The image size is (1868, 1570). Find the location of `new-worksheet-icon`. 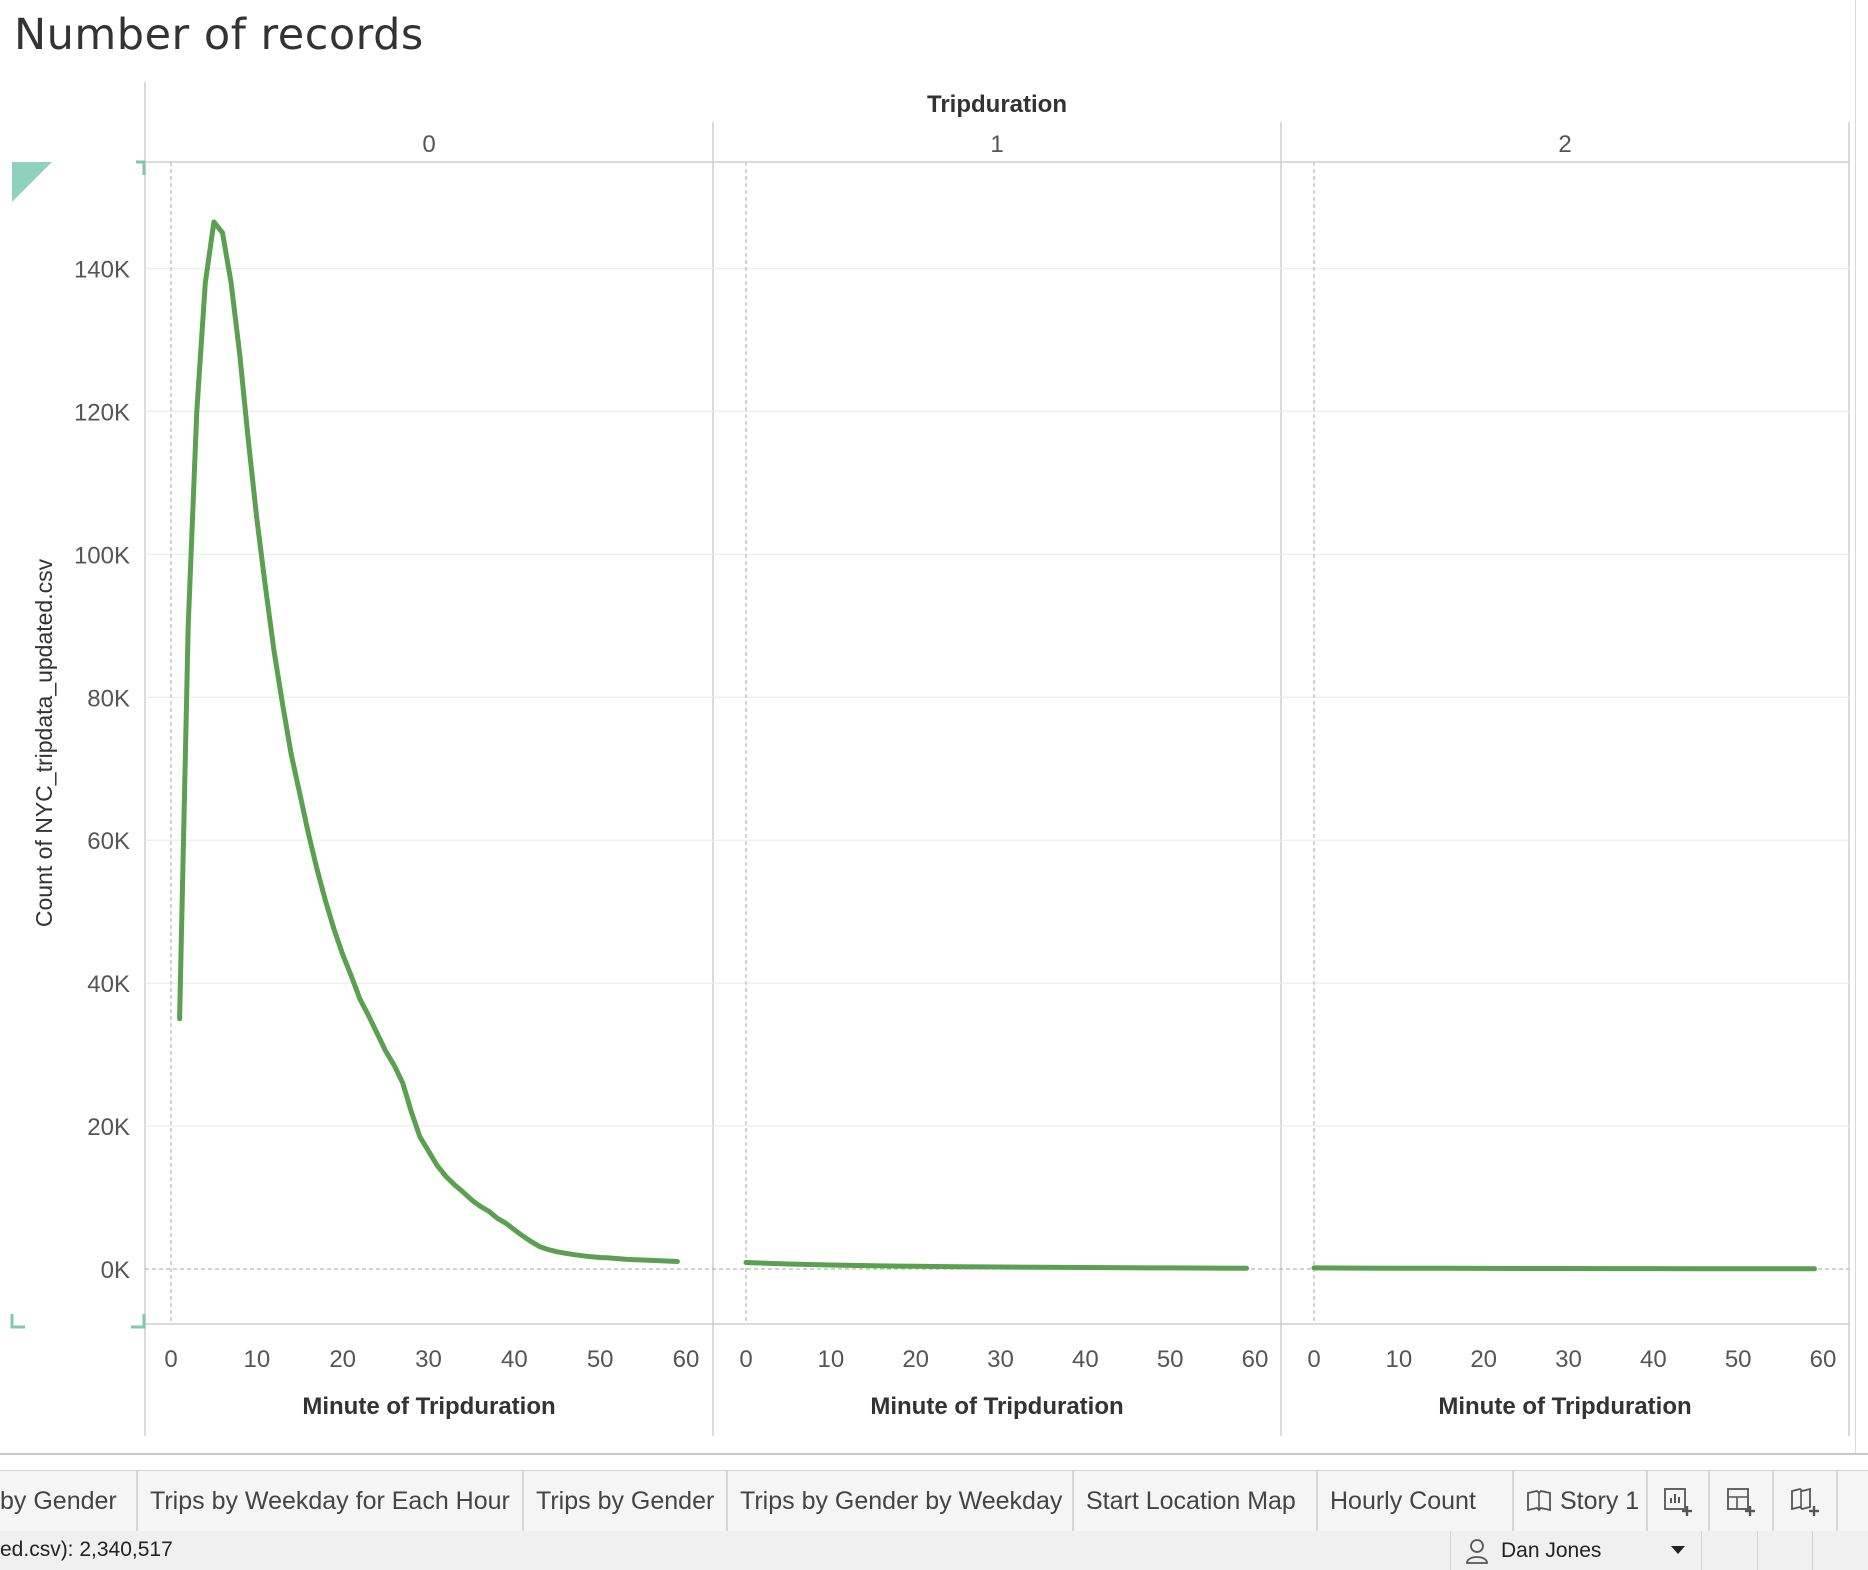

new-worksheet-icon is located at coordinates (1678, 1502).